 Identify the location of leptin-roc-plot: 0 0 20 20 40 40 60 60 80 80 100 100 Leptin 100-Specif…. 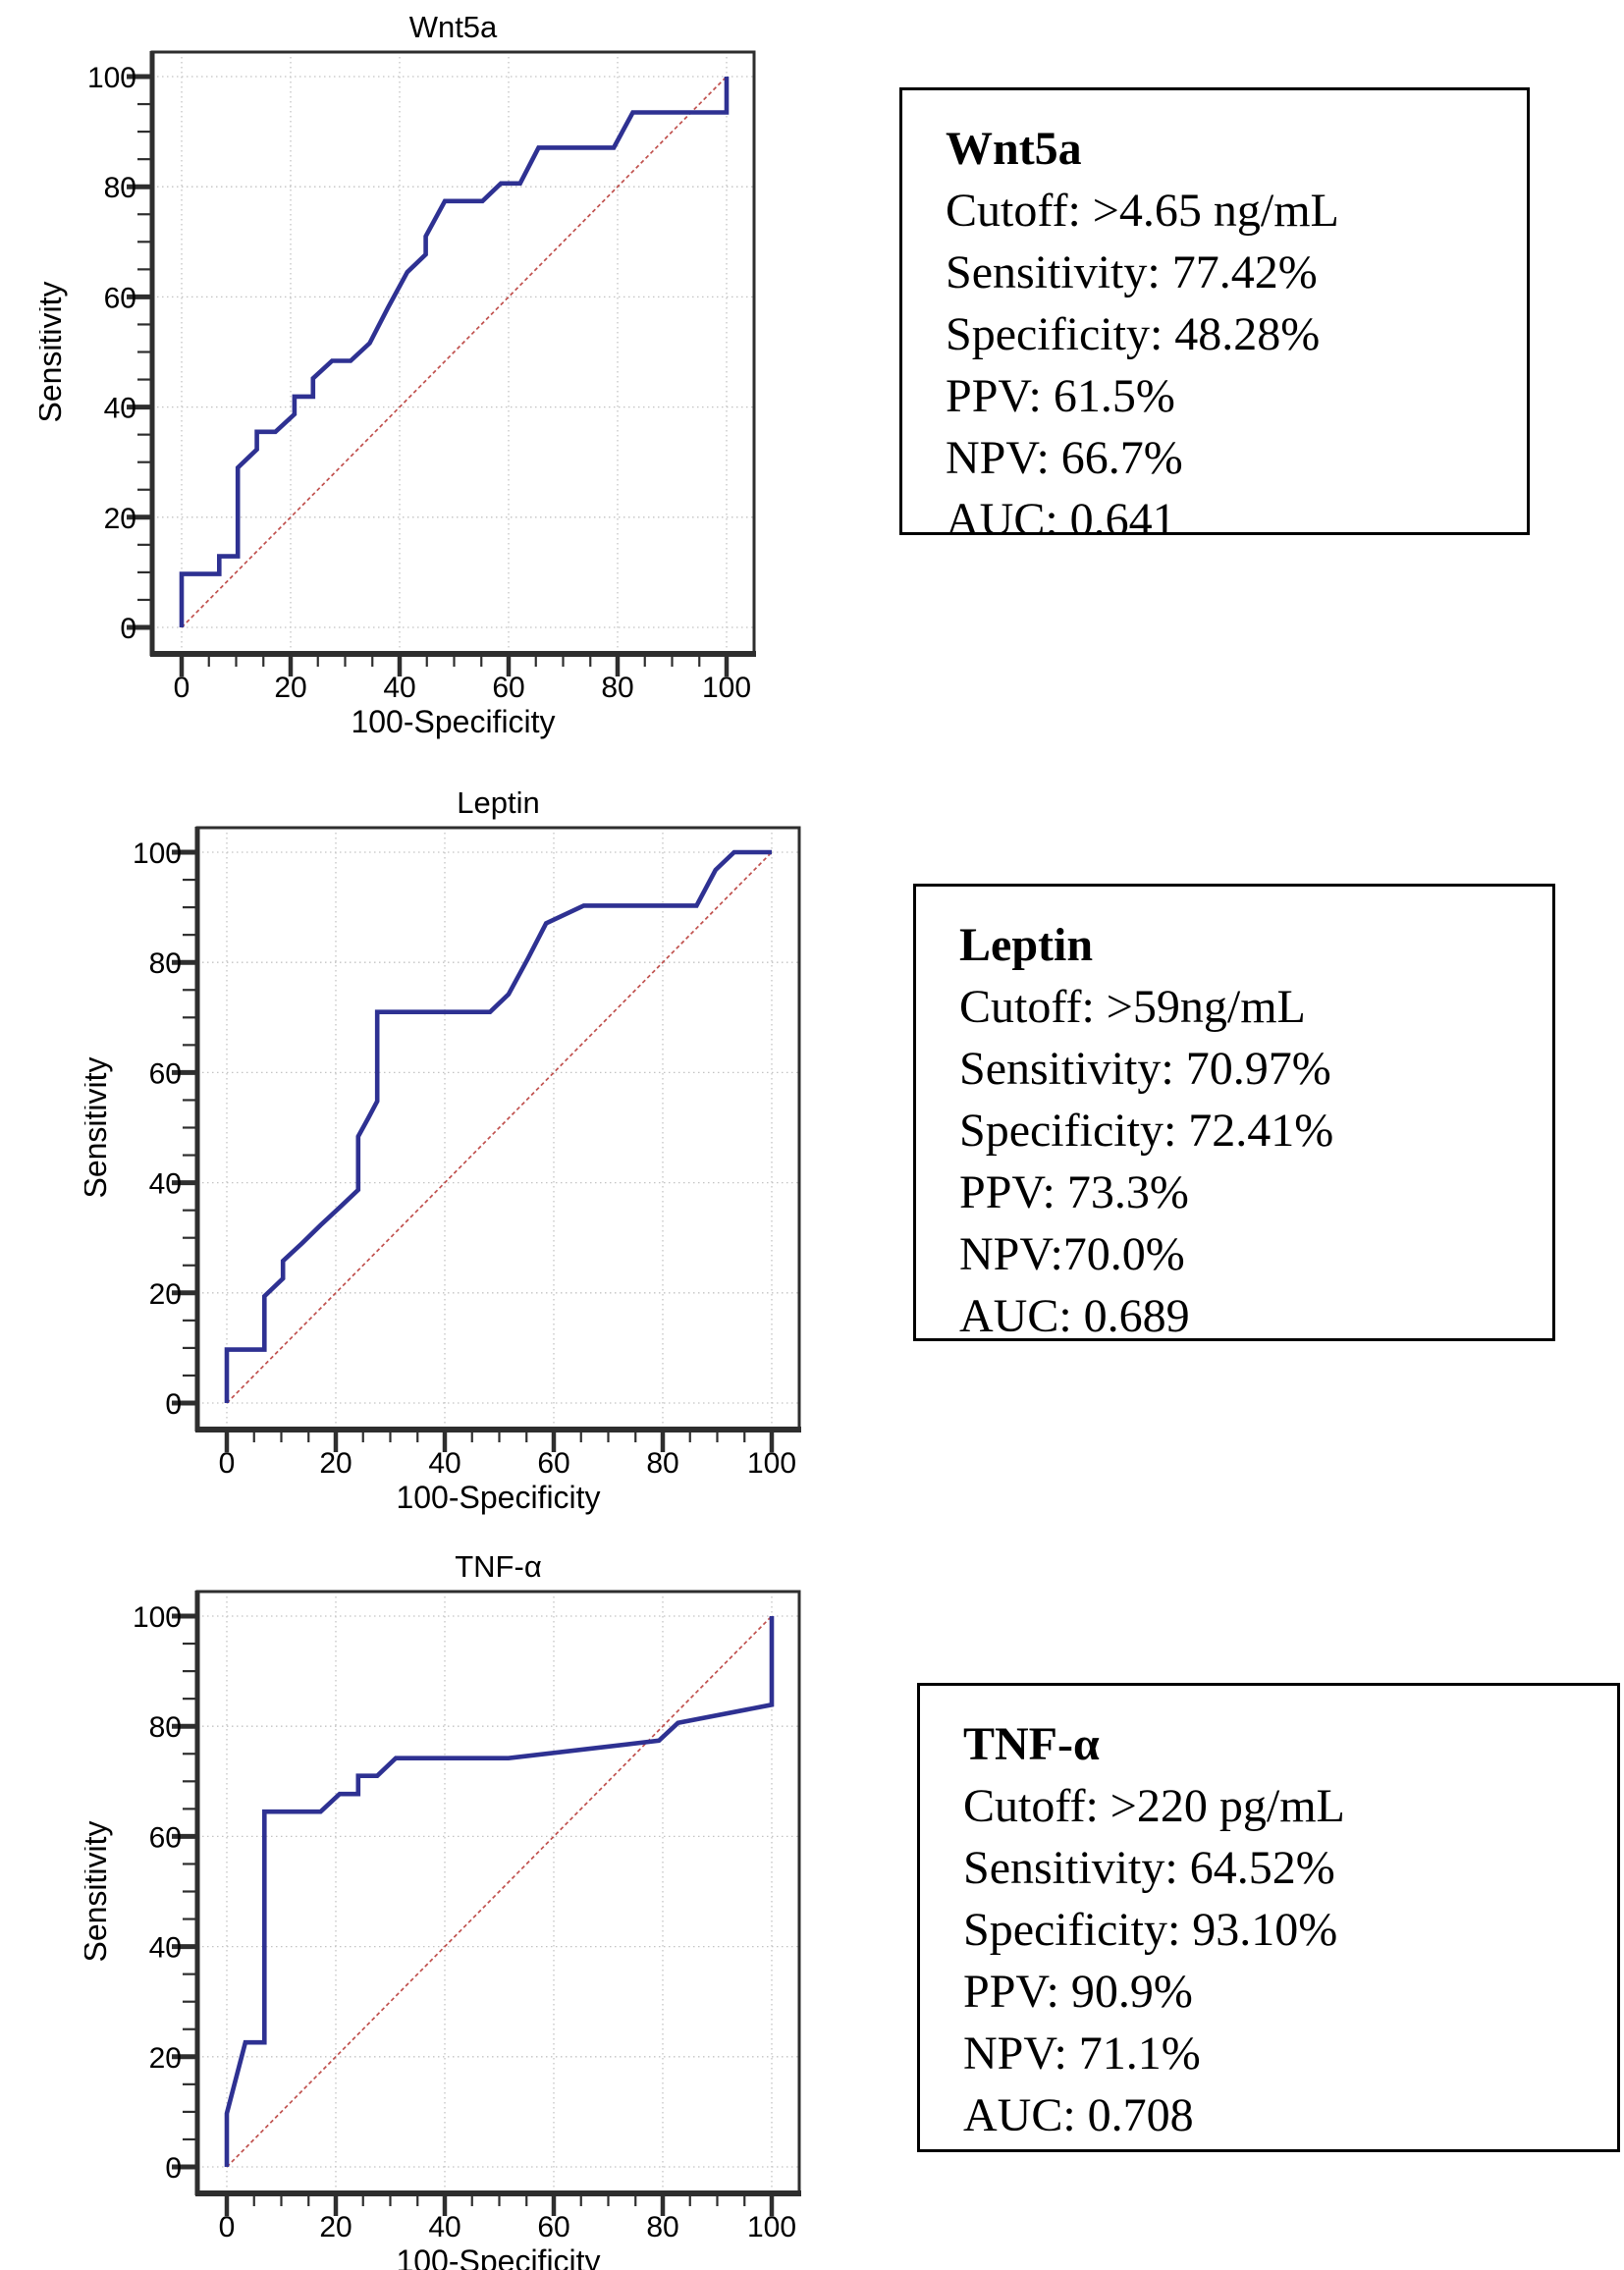
(442, 1153).